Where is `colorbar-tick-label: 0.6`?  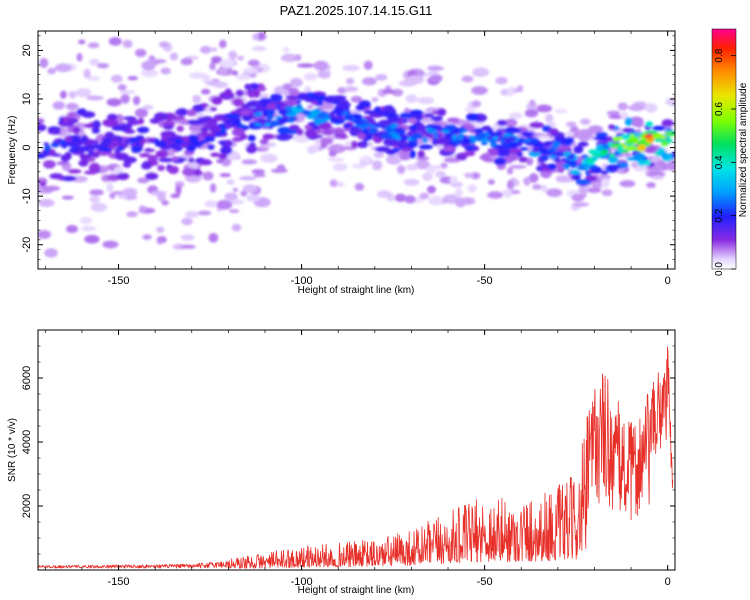
colorbar-tick-label: 0.6 is located at coordinates (719, 109).